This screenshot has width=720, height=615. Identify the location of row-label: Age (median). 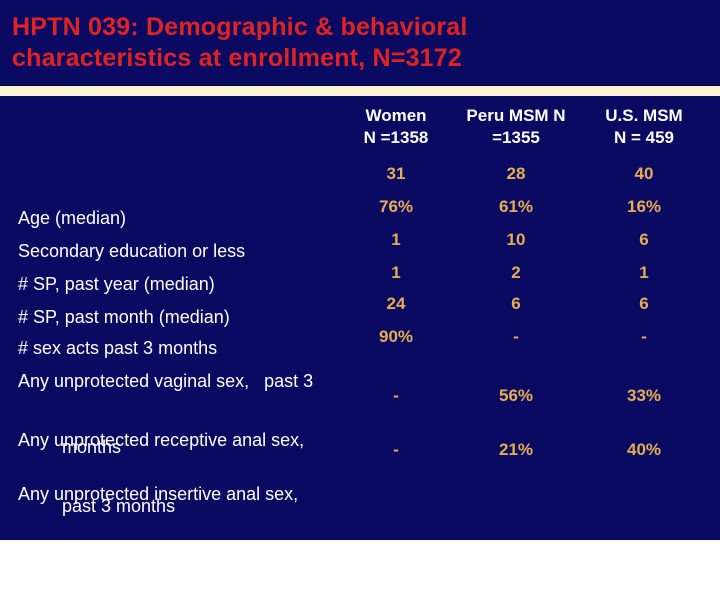
(177, 218).